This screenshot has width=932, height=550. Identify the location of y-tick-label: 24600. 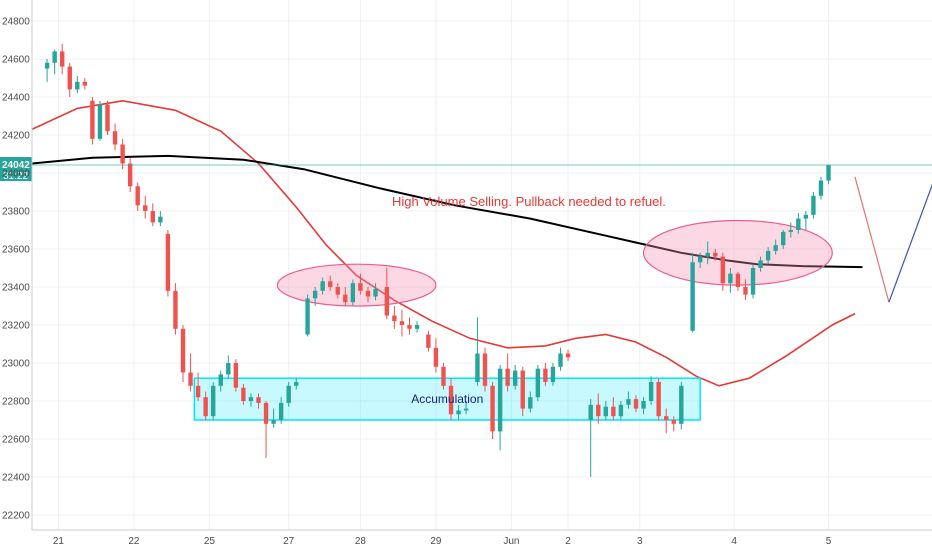
(16, 60).